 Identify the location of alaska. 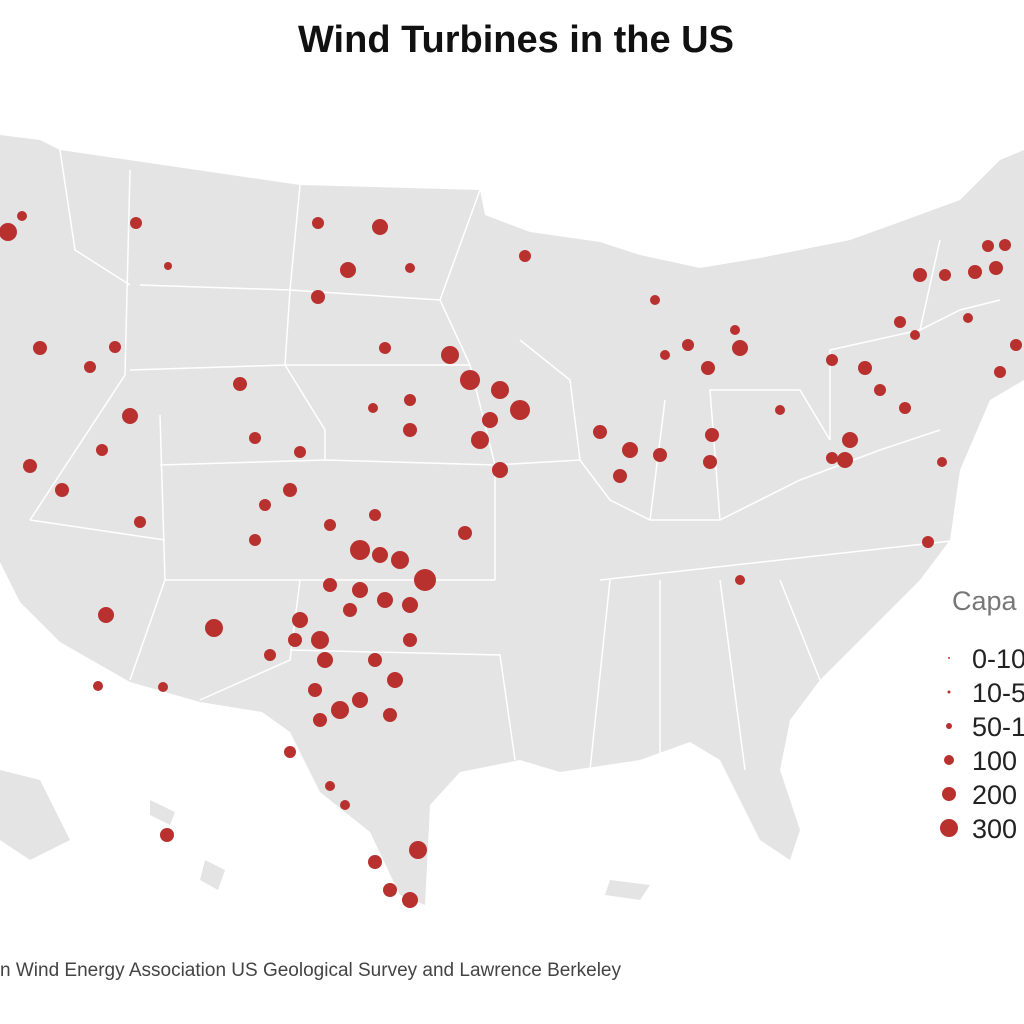
(35, 815).